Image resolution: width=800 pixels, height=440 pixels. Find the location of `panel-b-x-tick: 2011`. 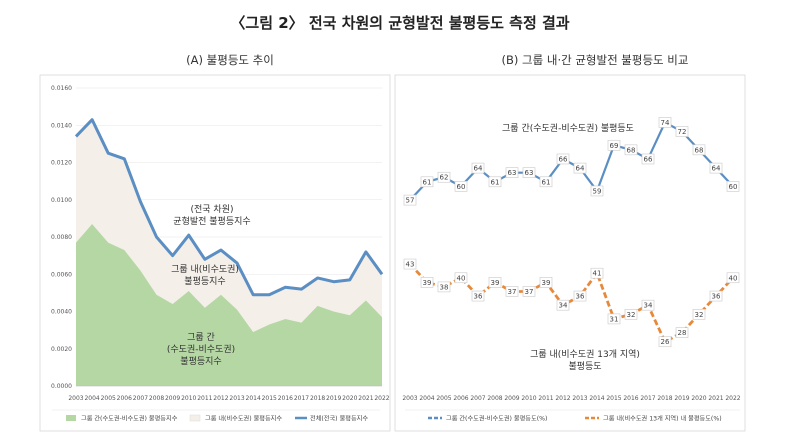

panel-b-x-tick: 2011 is located at coordinates (545, 398).